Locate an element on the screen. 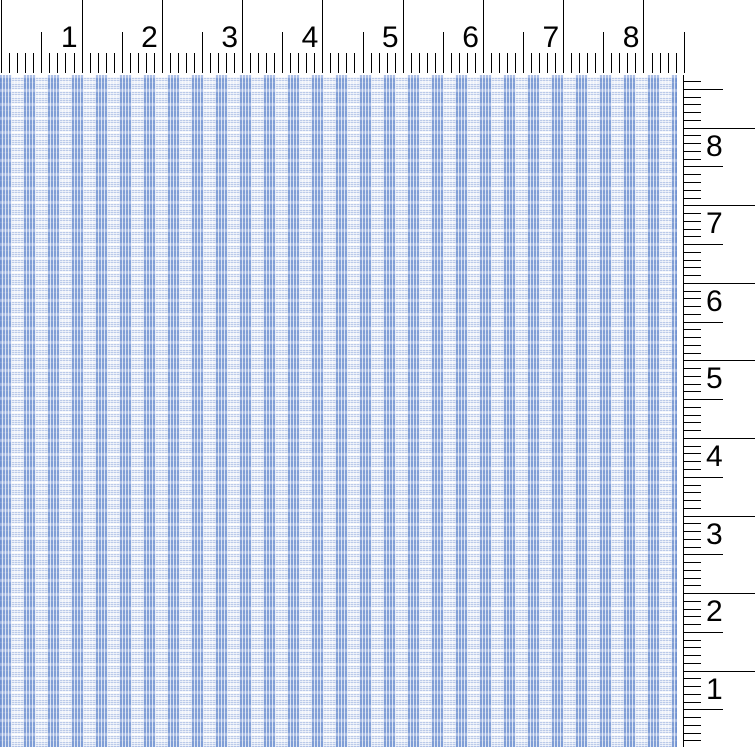 The image size is (755, 747). top-ruler-label: 8 is located at coordinates (631, 37).